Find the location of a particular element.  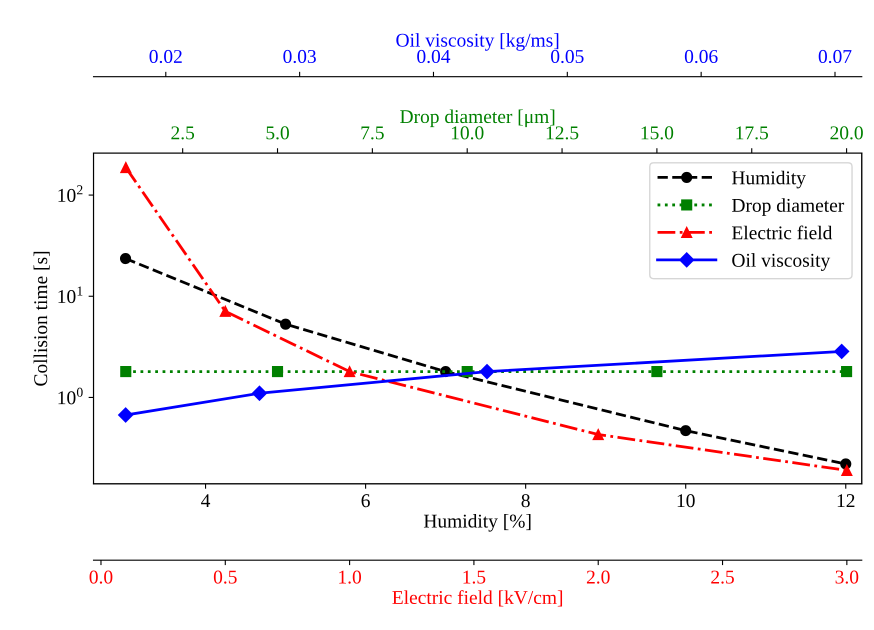

x-tick-label: 6 is located at coordinates (366, 501).